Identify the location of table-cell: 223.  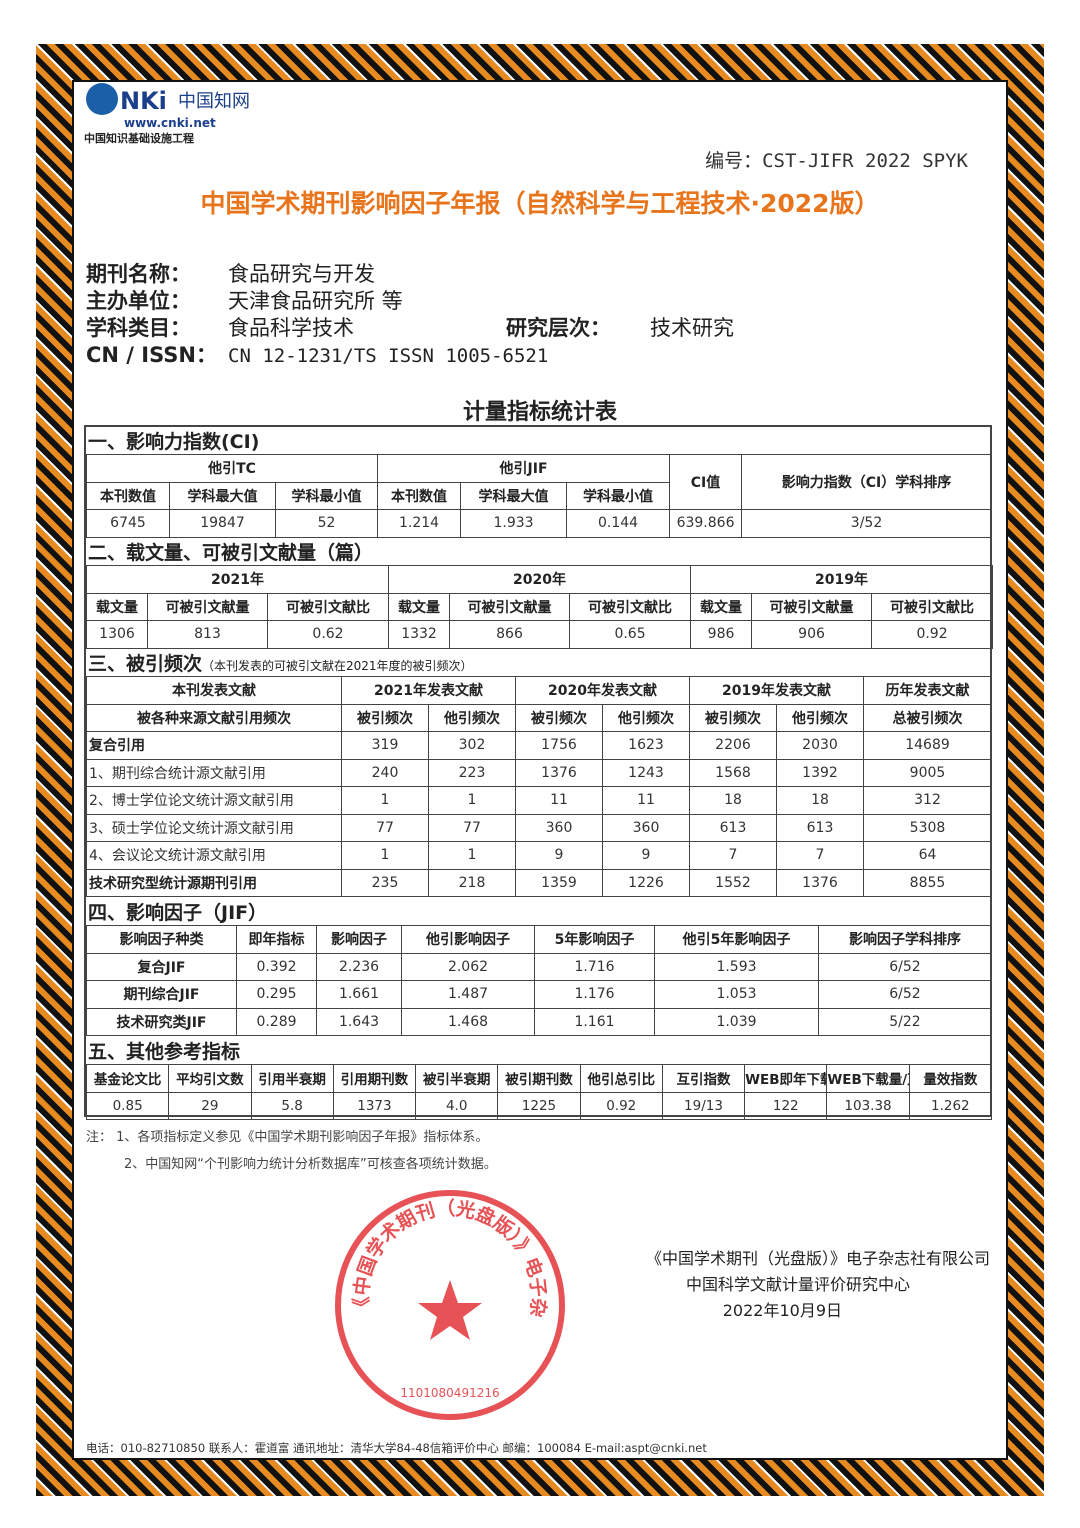
(472, 772).